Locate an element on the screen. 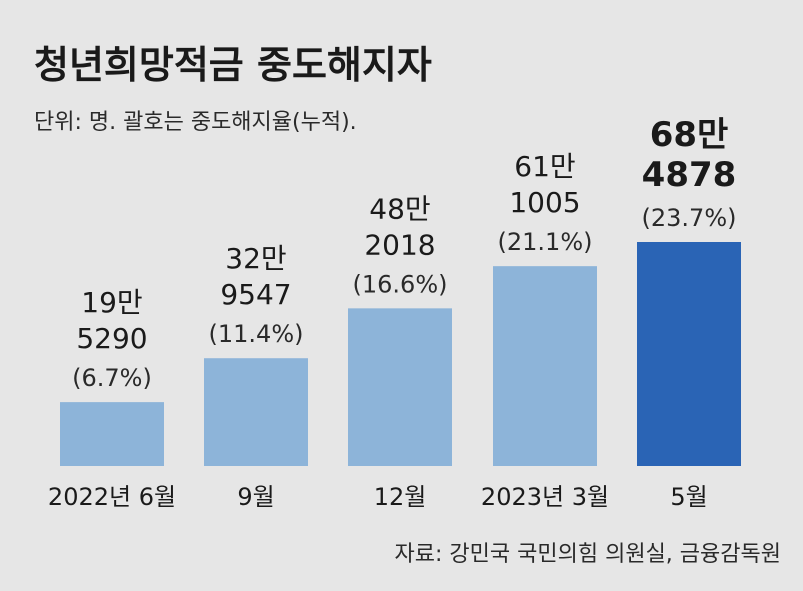 The width and height of the screenshot is (803, 591). x-tick-label: 2023년 3월 is located at coordinates (545, 497).